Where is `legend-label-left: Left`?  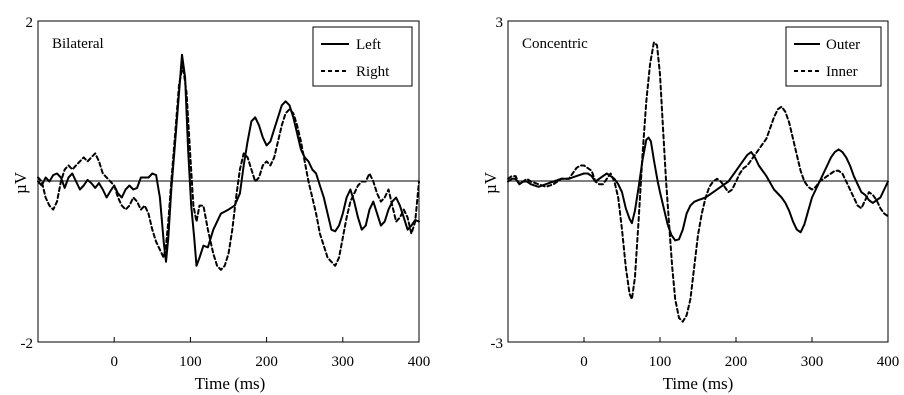 legend-label-left: Left is located at coordinates (369, 45).